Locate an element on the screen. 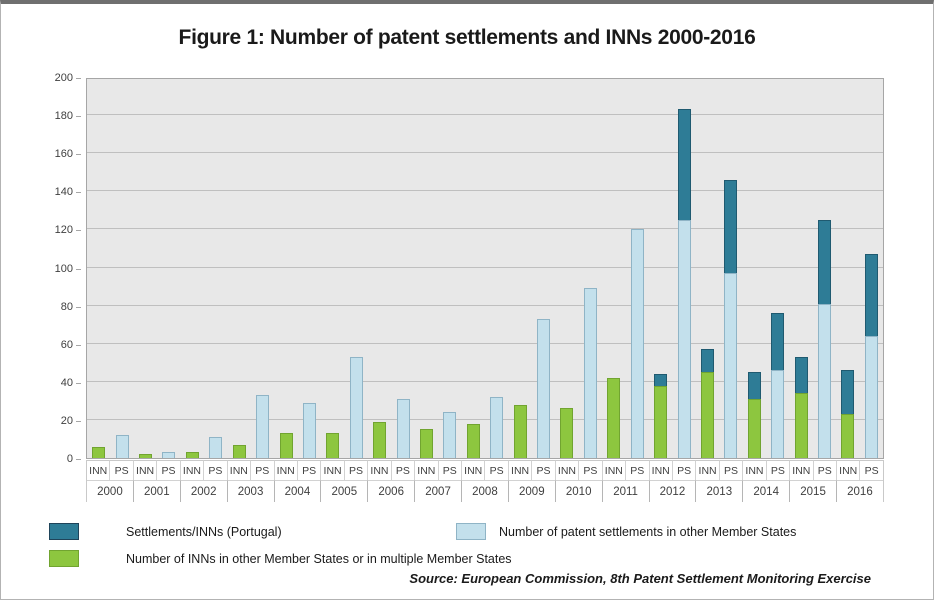 The width and height of the screenshot is (934, 600). bar-slot-inn-2002 is located at coordinates (192, 268).